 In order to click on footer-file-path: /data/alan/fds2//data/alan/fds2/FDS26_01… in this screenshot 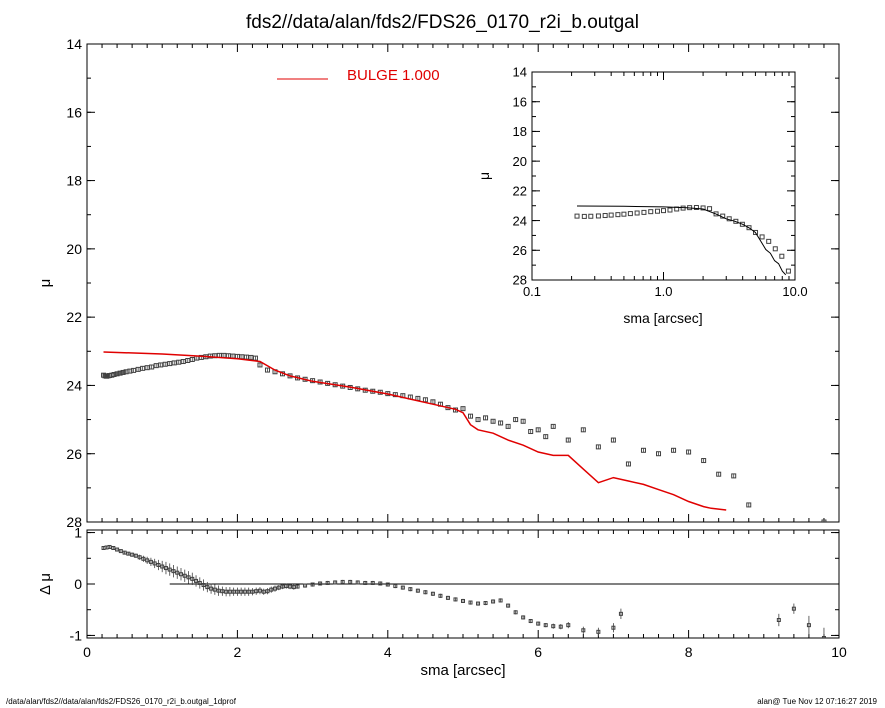, I will do `click(121, 701)`.